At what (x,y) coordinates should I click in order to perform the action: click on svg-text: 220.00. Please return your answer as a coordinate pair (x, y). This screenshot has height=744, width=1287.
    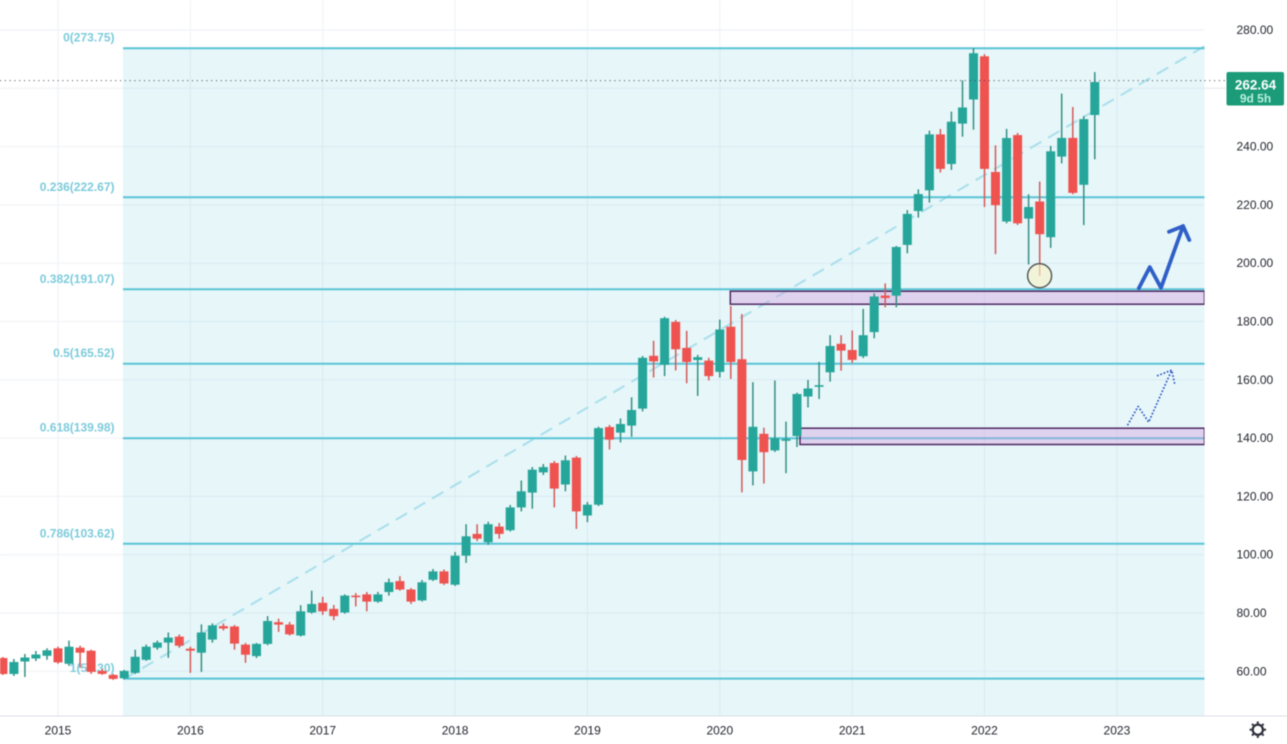
    Looking at the image, I should click on (1255, 205).